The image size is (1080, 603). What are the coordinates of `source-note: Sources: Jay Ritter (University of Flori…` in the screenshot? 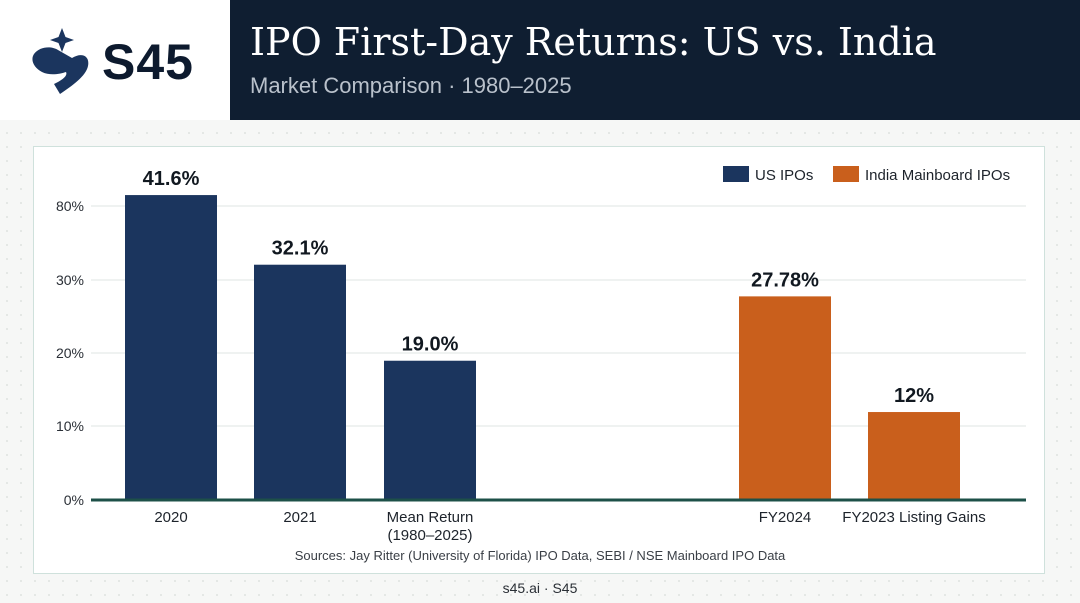 It's located at (540, 555).